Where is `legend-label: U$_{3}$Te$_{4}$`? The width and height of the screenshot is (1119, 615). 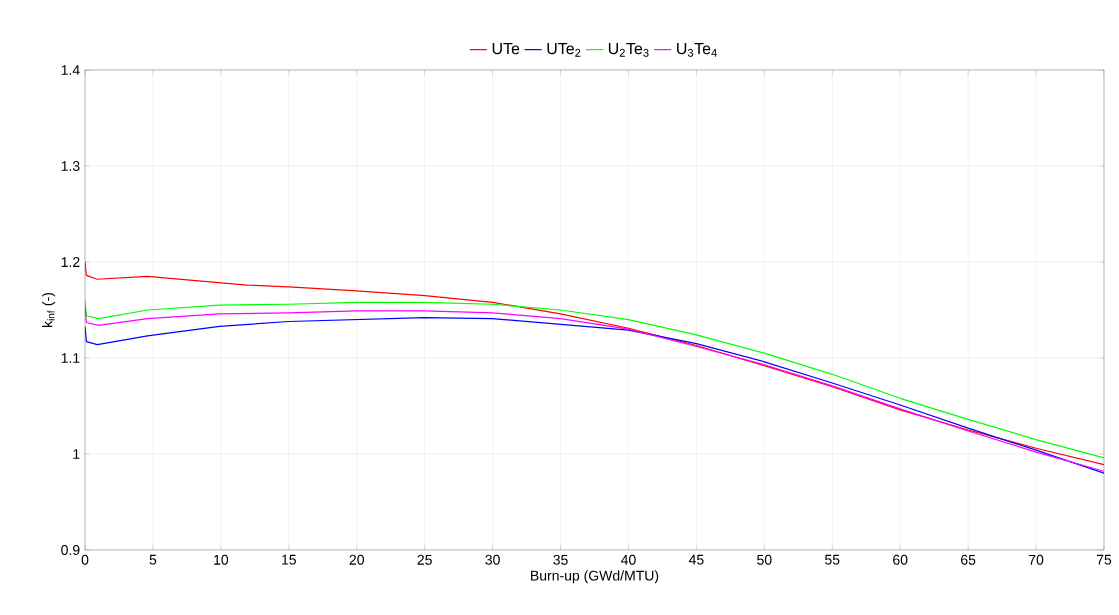
legend-label: U$_{3}$Te$_{4}$ is located at coordinates (697, 50).